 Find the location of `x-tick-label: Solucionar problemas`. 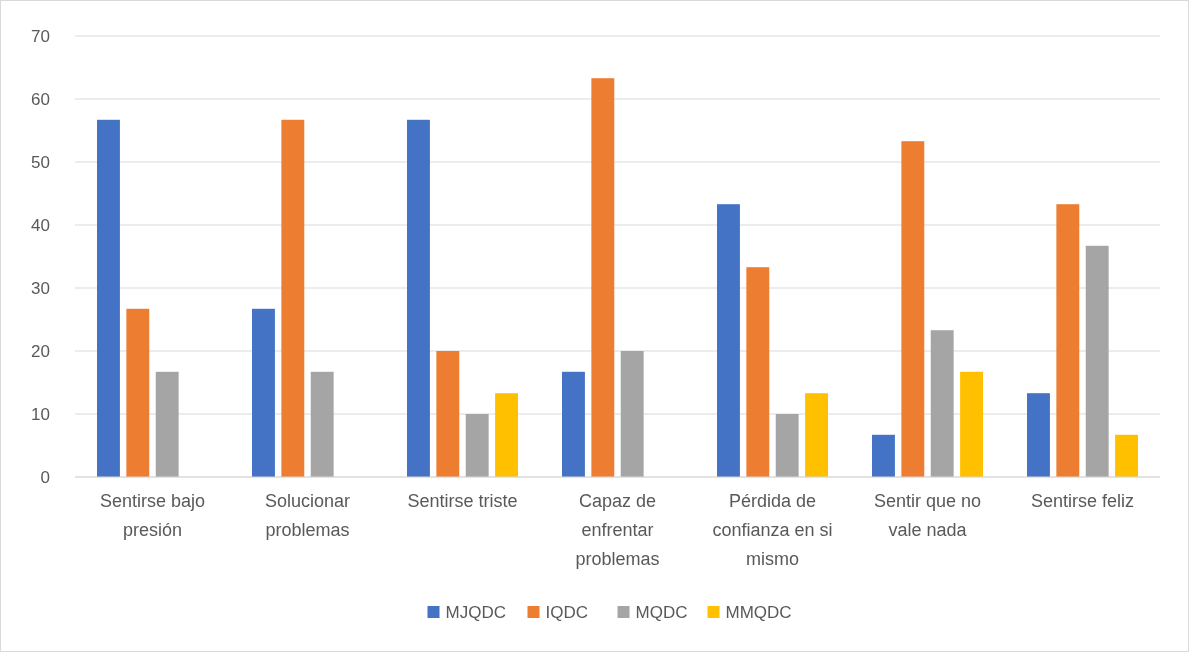

x-tick-label: Solucionar problemas is located at coordinates (307, 515).